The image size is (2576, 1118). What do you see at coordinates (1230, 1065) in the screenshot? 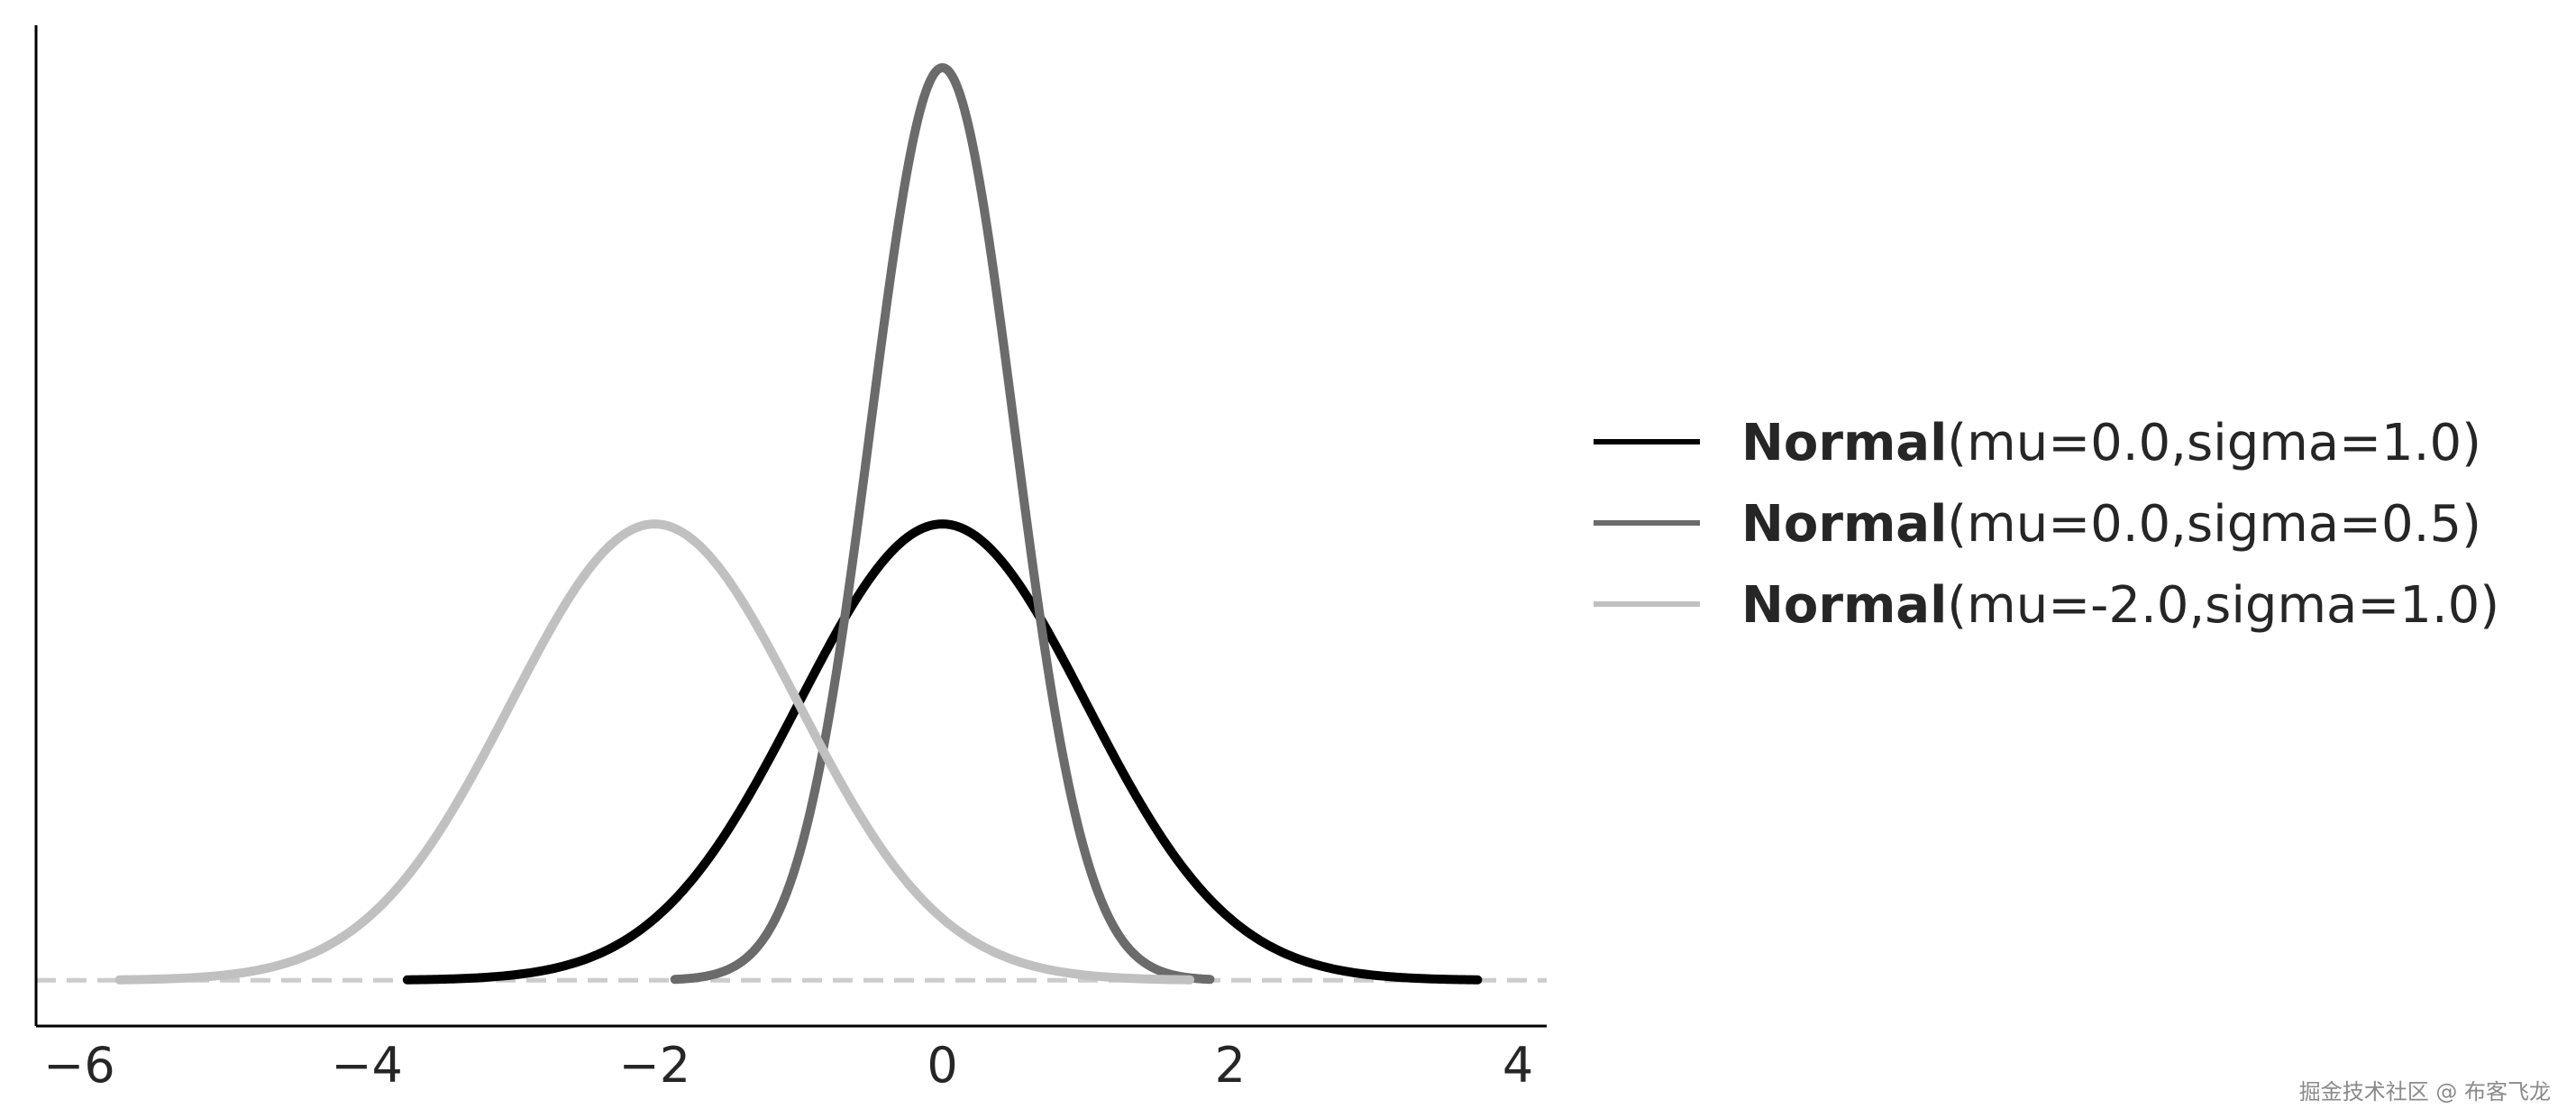
I see `x-tick-label: 2` at bounding box center [1230, 1065].